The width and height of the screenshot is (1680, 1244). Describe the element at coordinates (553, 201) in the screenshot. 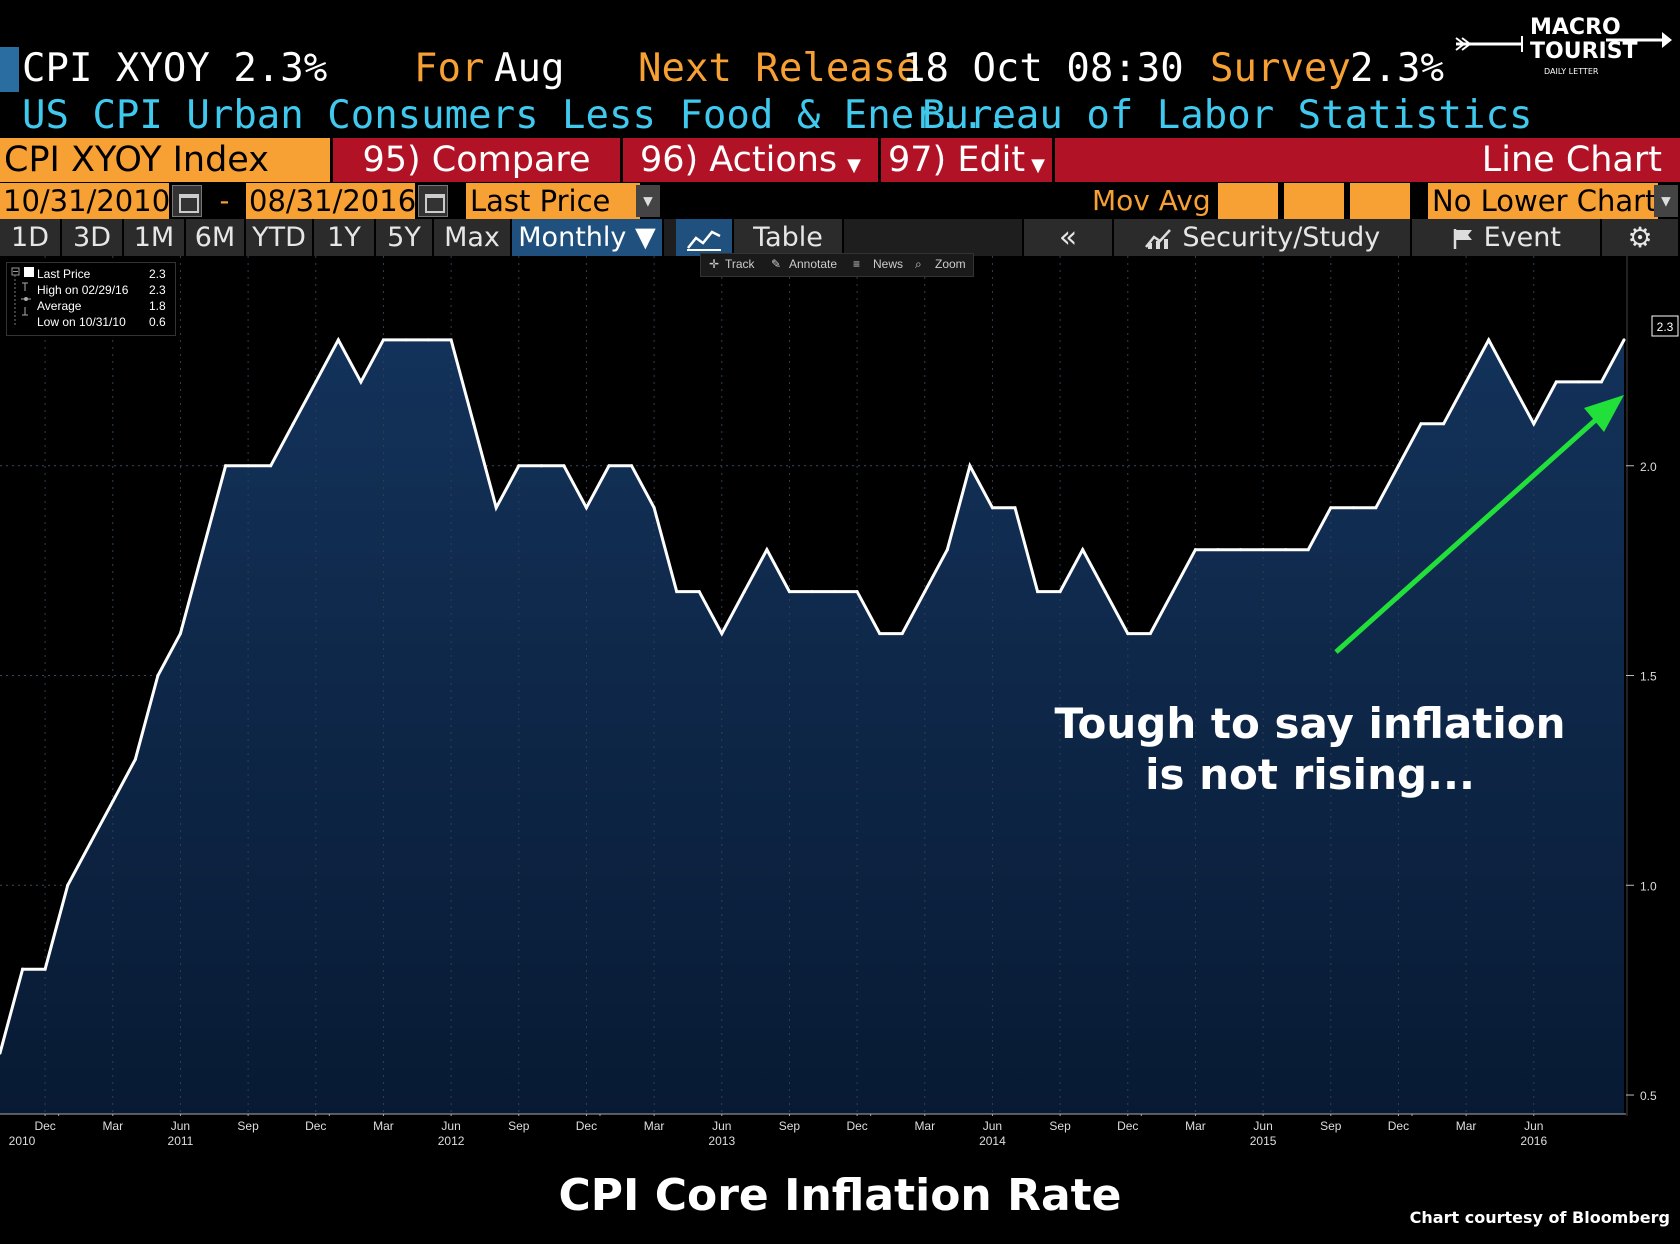

I see `price-field-select: Last Price` at that location.